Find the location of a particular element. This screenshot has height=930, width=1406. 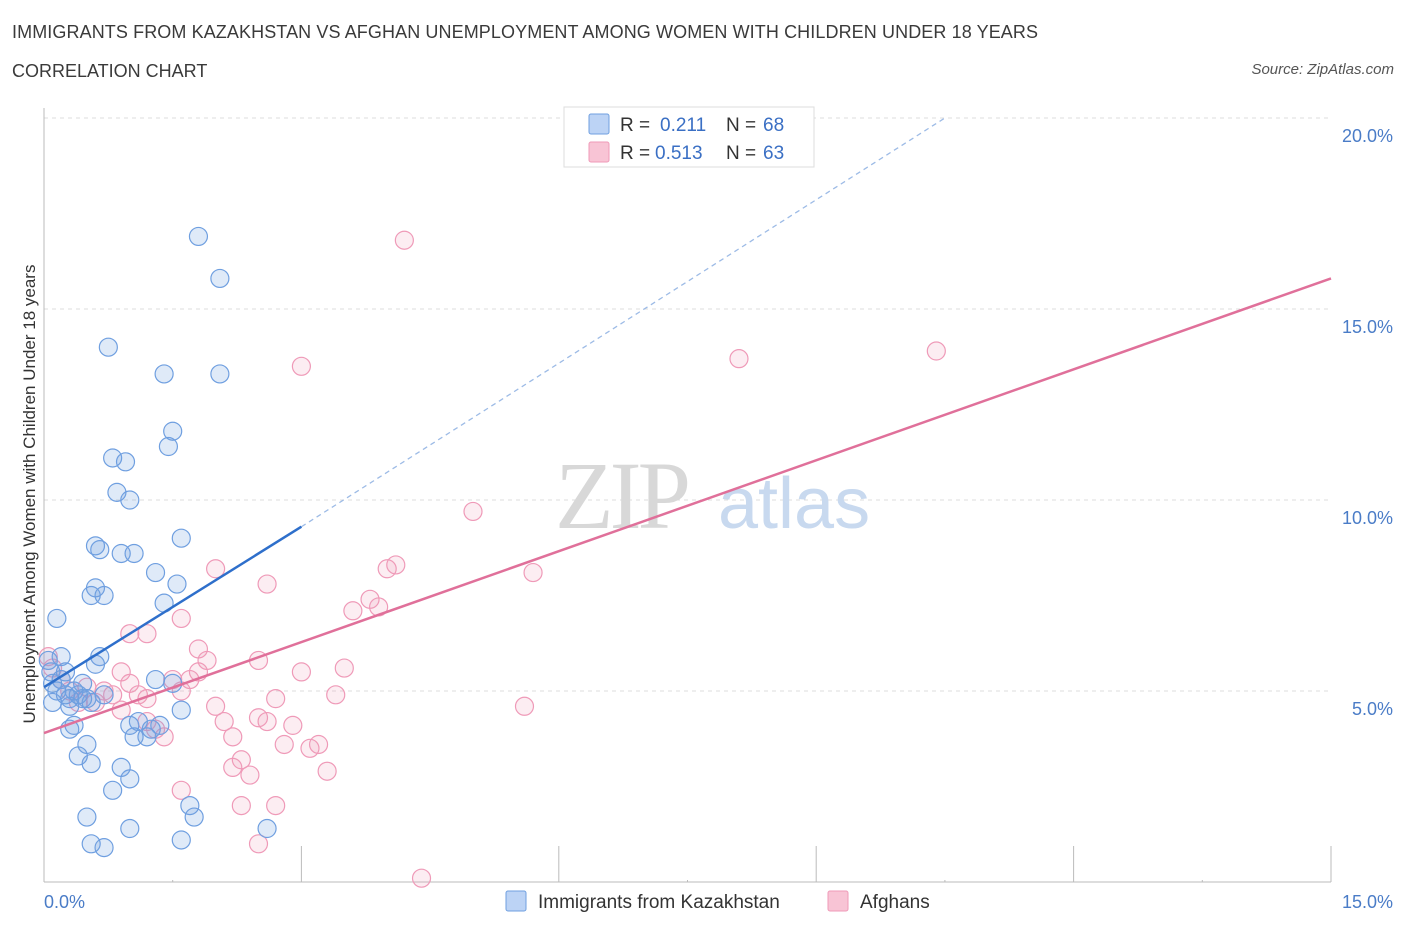

watermark: ZIP atlas is located at coordinates (712, 495).